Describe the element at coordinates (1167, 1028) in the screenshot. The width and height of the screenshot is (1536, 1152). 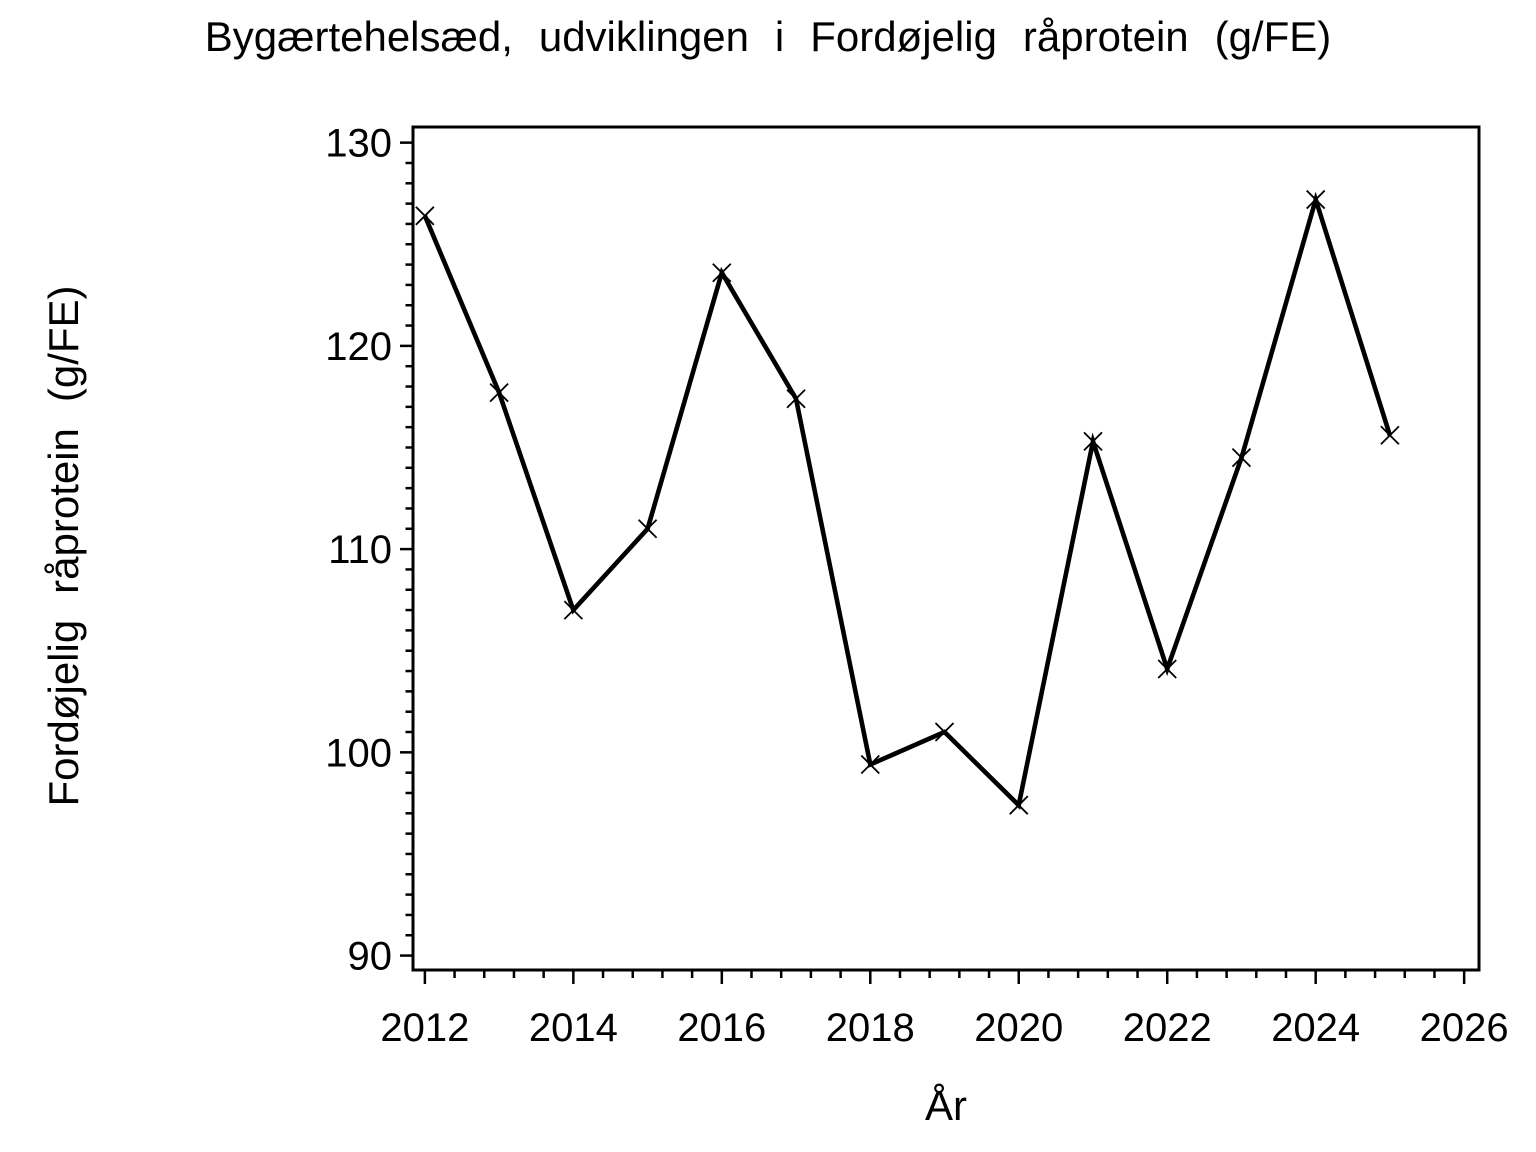
I see `x-tick-label: 2022` at that location.